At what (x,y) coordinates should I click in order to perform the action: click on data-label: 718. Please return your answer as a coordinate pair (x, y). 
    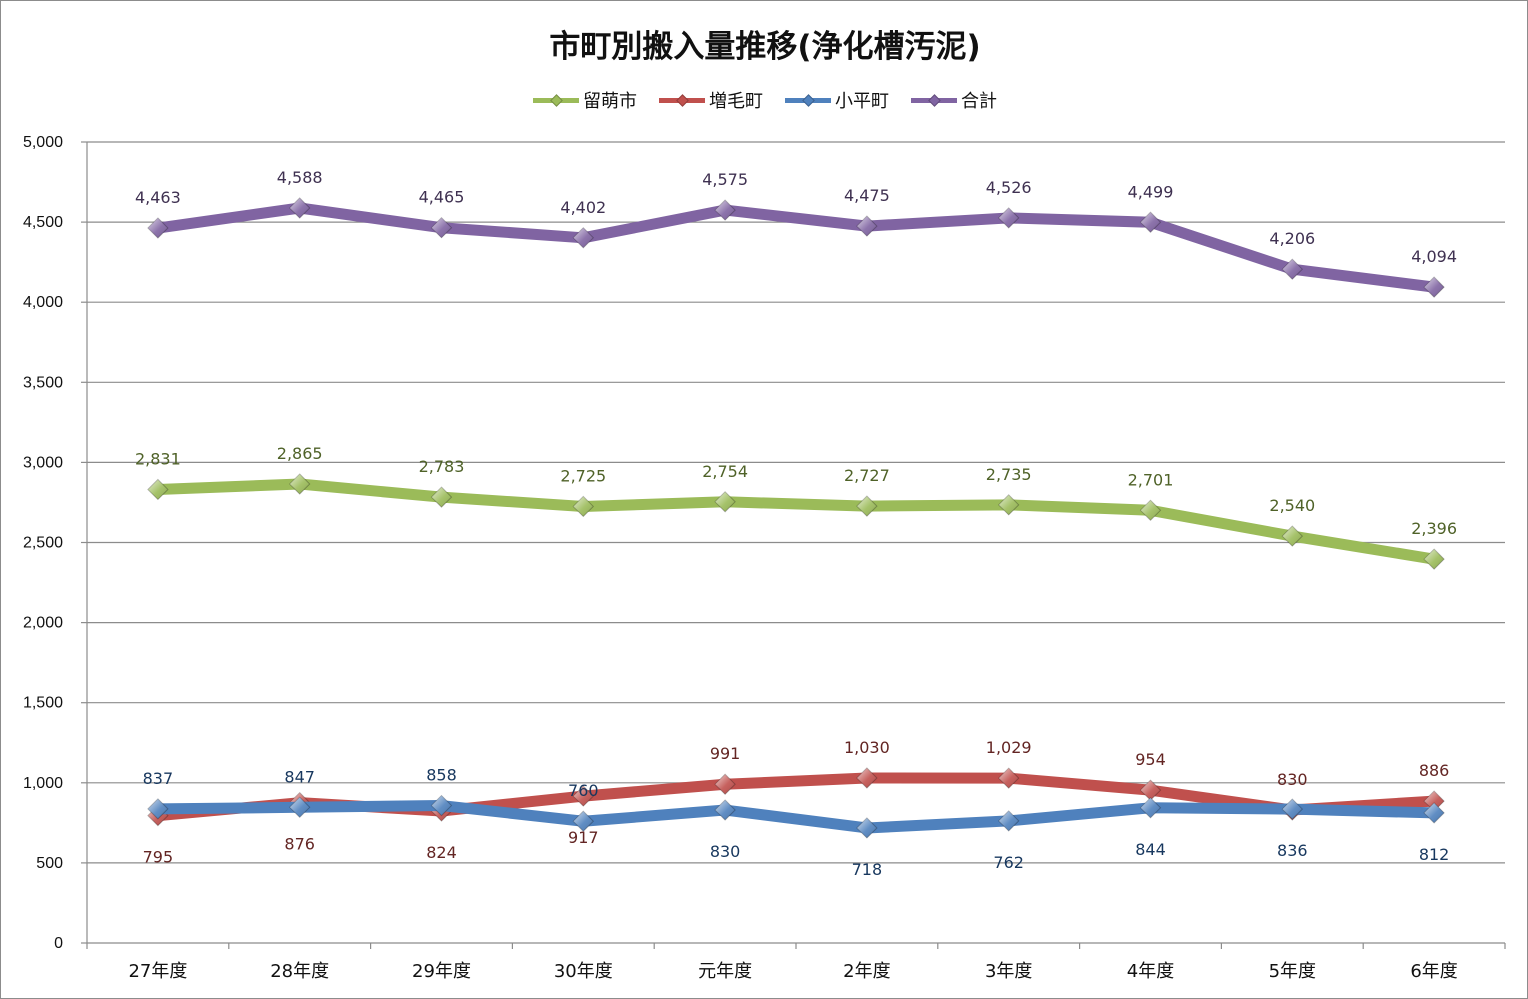
    Looking at the image, I should click on (867, 869).